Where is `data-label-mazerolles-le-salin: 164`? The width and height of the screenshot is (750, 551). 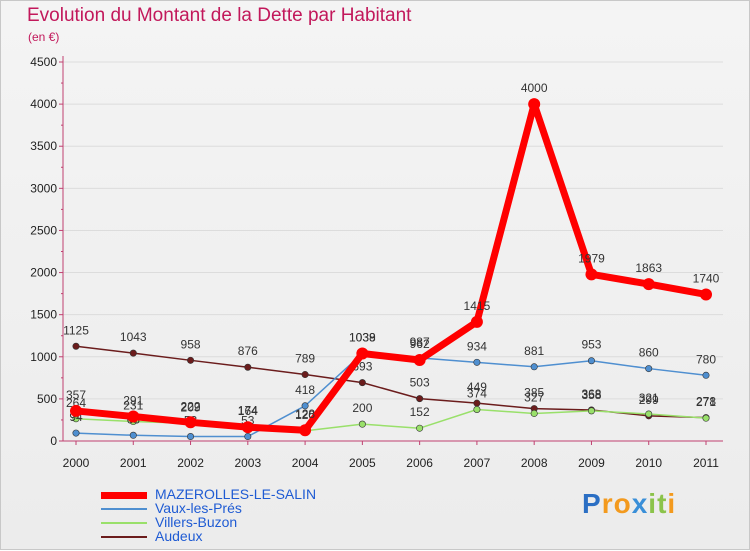
data-label-mazerolles-le-salin: 164 is located at coordinates (248, 411).